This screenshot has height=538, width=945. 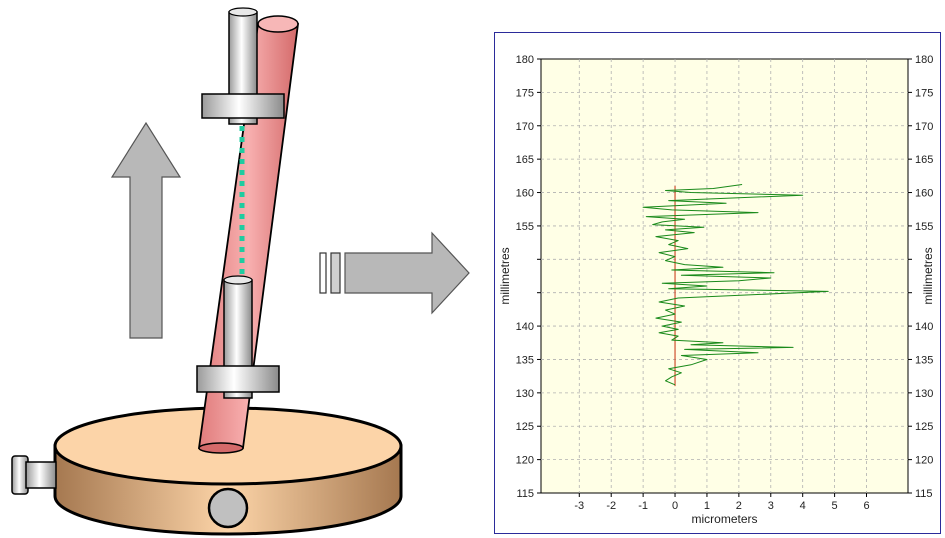 What do you see at coordinates (803, 506) in the screenshot?
I see `x-tick-label: 4` at bounding box center [803, 506].